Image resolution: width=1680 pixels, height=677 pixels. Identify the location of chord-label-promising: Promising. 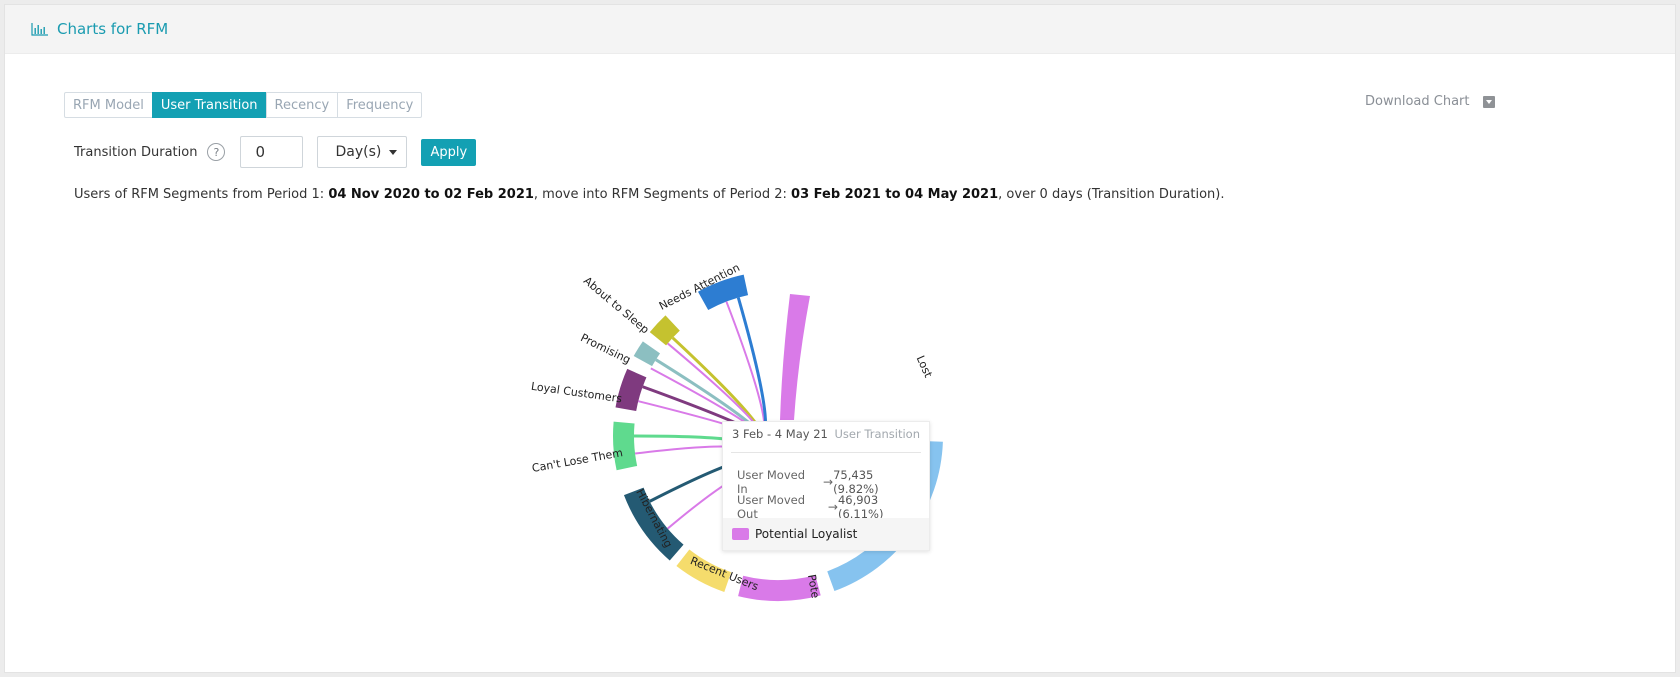
(605, 348).